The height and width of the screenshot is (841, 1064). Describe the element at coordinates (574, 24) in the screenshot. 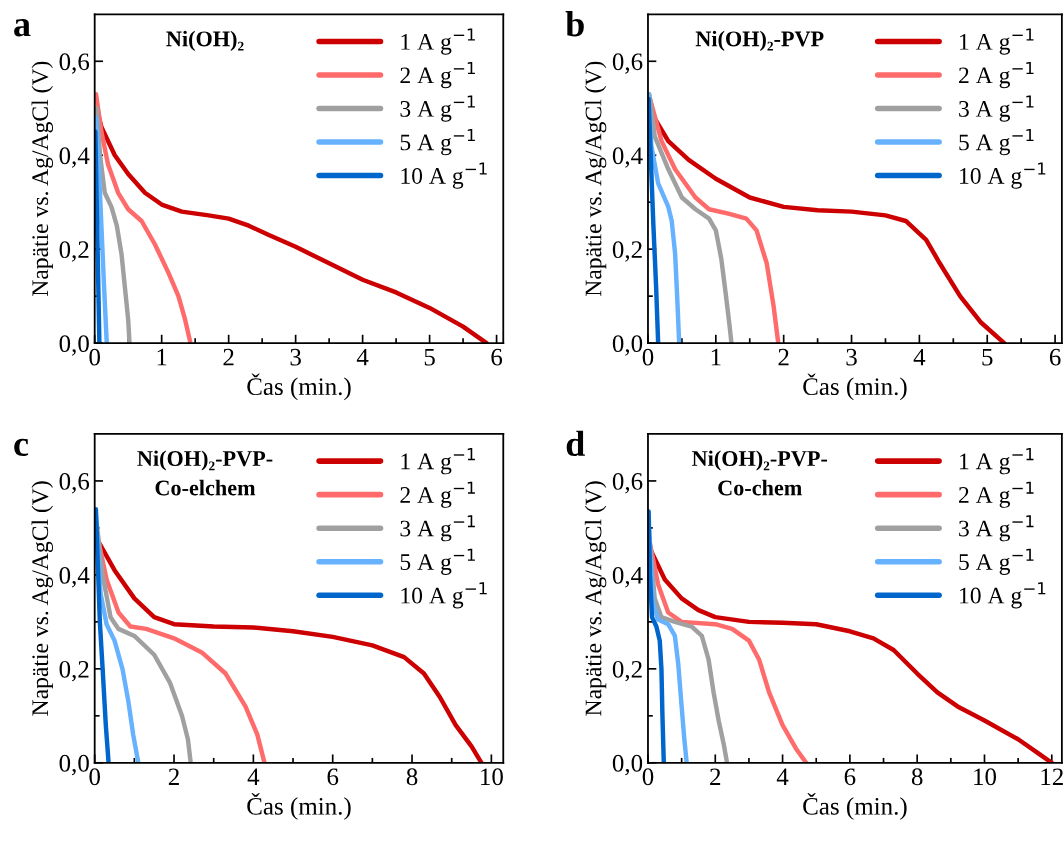

I see `text: b` at that location.